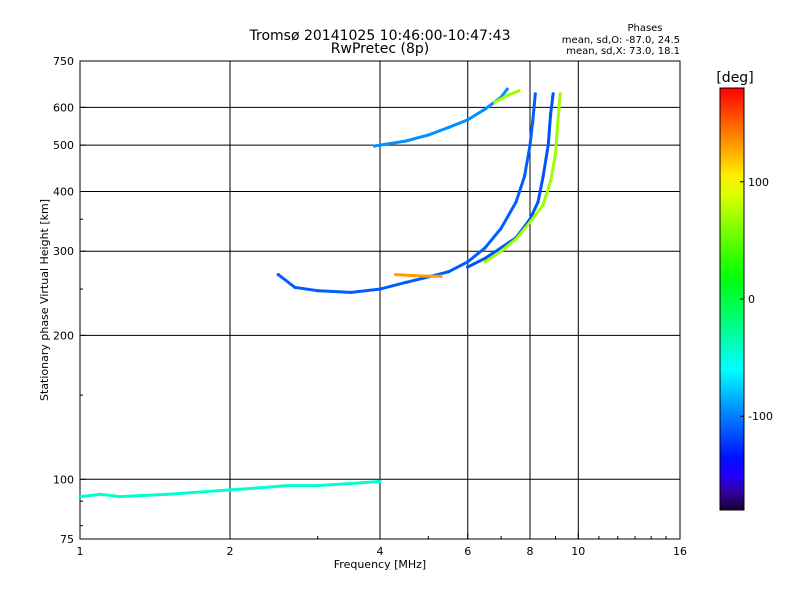 Image resolution: width=800 pixels, height=600 pixels. Describe the element at coordinates (63, 107) in the screenshot. I see `y-tick-label: 600` at that location.